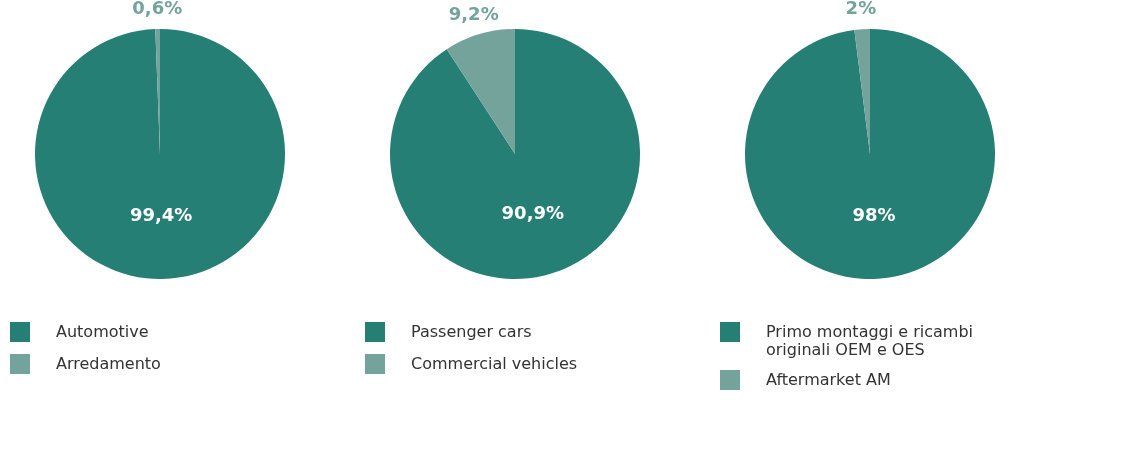  I want to click on legend-label: Automotive, so click(102, 331).